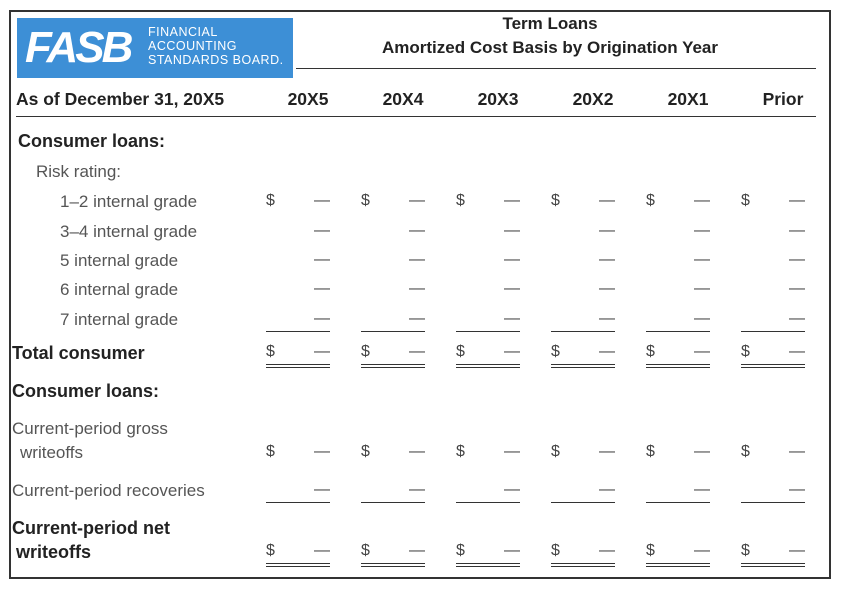 The width and height of the screenshot is (850, 592). I want to click on year-header-20x1: 20X1, so click(688, 99).